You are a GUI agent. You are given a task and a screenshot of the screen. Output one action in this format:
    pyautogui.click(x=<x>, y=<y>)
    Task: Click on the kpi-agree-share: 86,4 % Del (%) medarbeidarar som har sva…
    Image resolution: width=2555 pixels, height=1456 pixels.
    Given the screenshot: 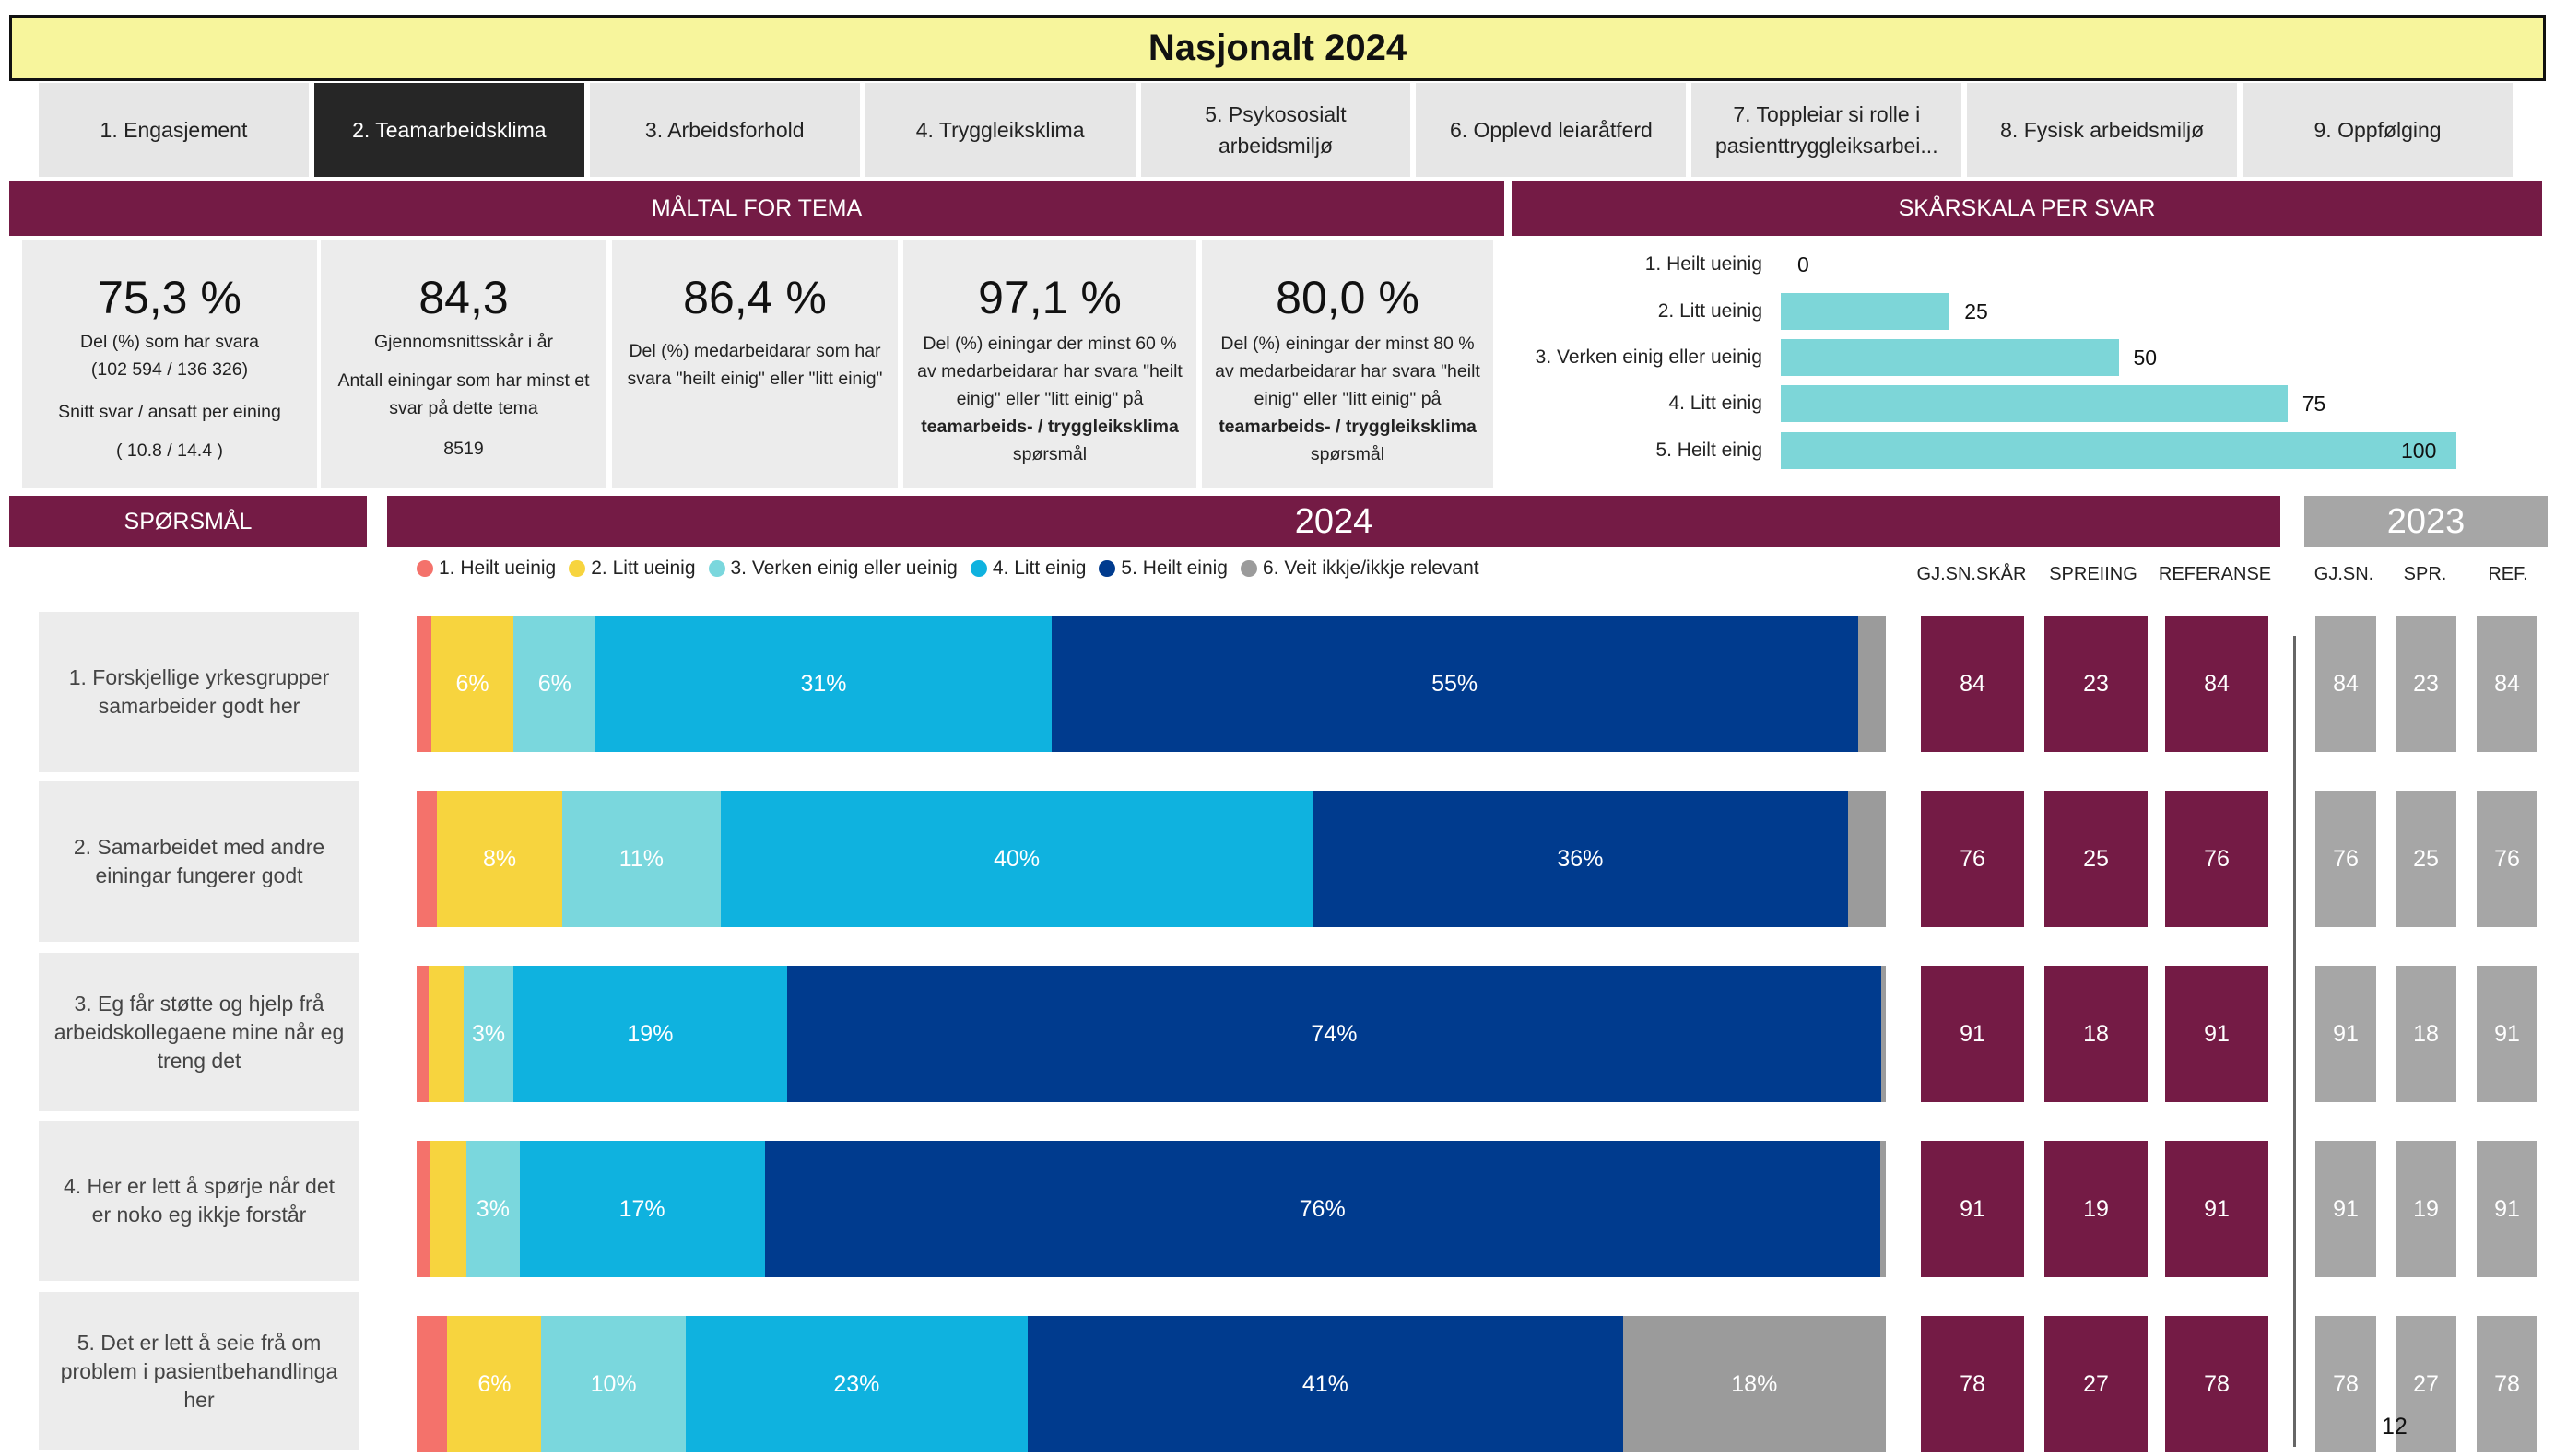 What is the action you would take?
    pyautogui.click(x=755, y=364)
    